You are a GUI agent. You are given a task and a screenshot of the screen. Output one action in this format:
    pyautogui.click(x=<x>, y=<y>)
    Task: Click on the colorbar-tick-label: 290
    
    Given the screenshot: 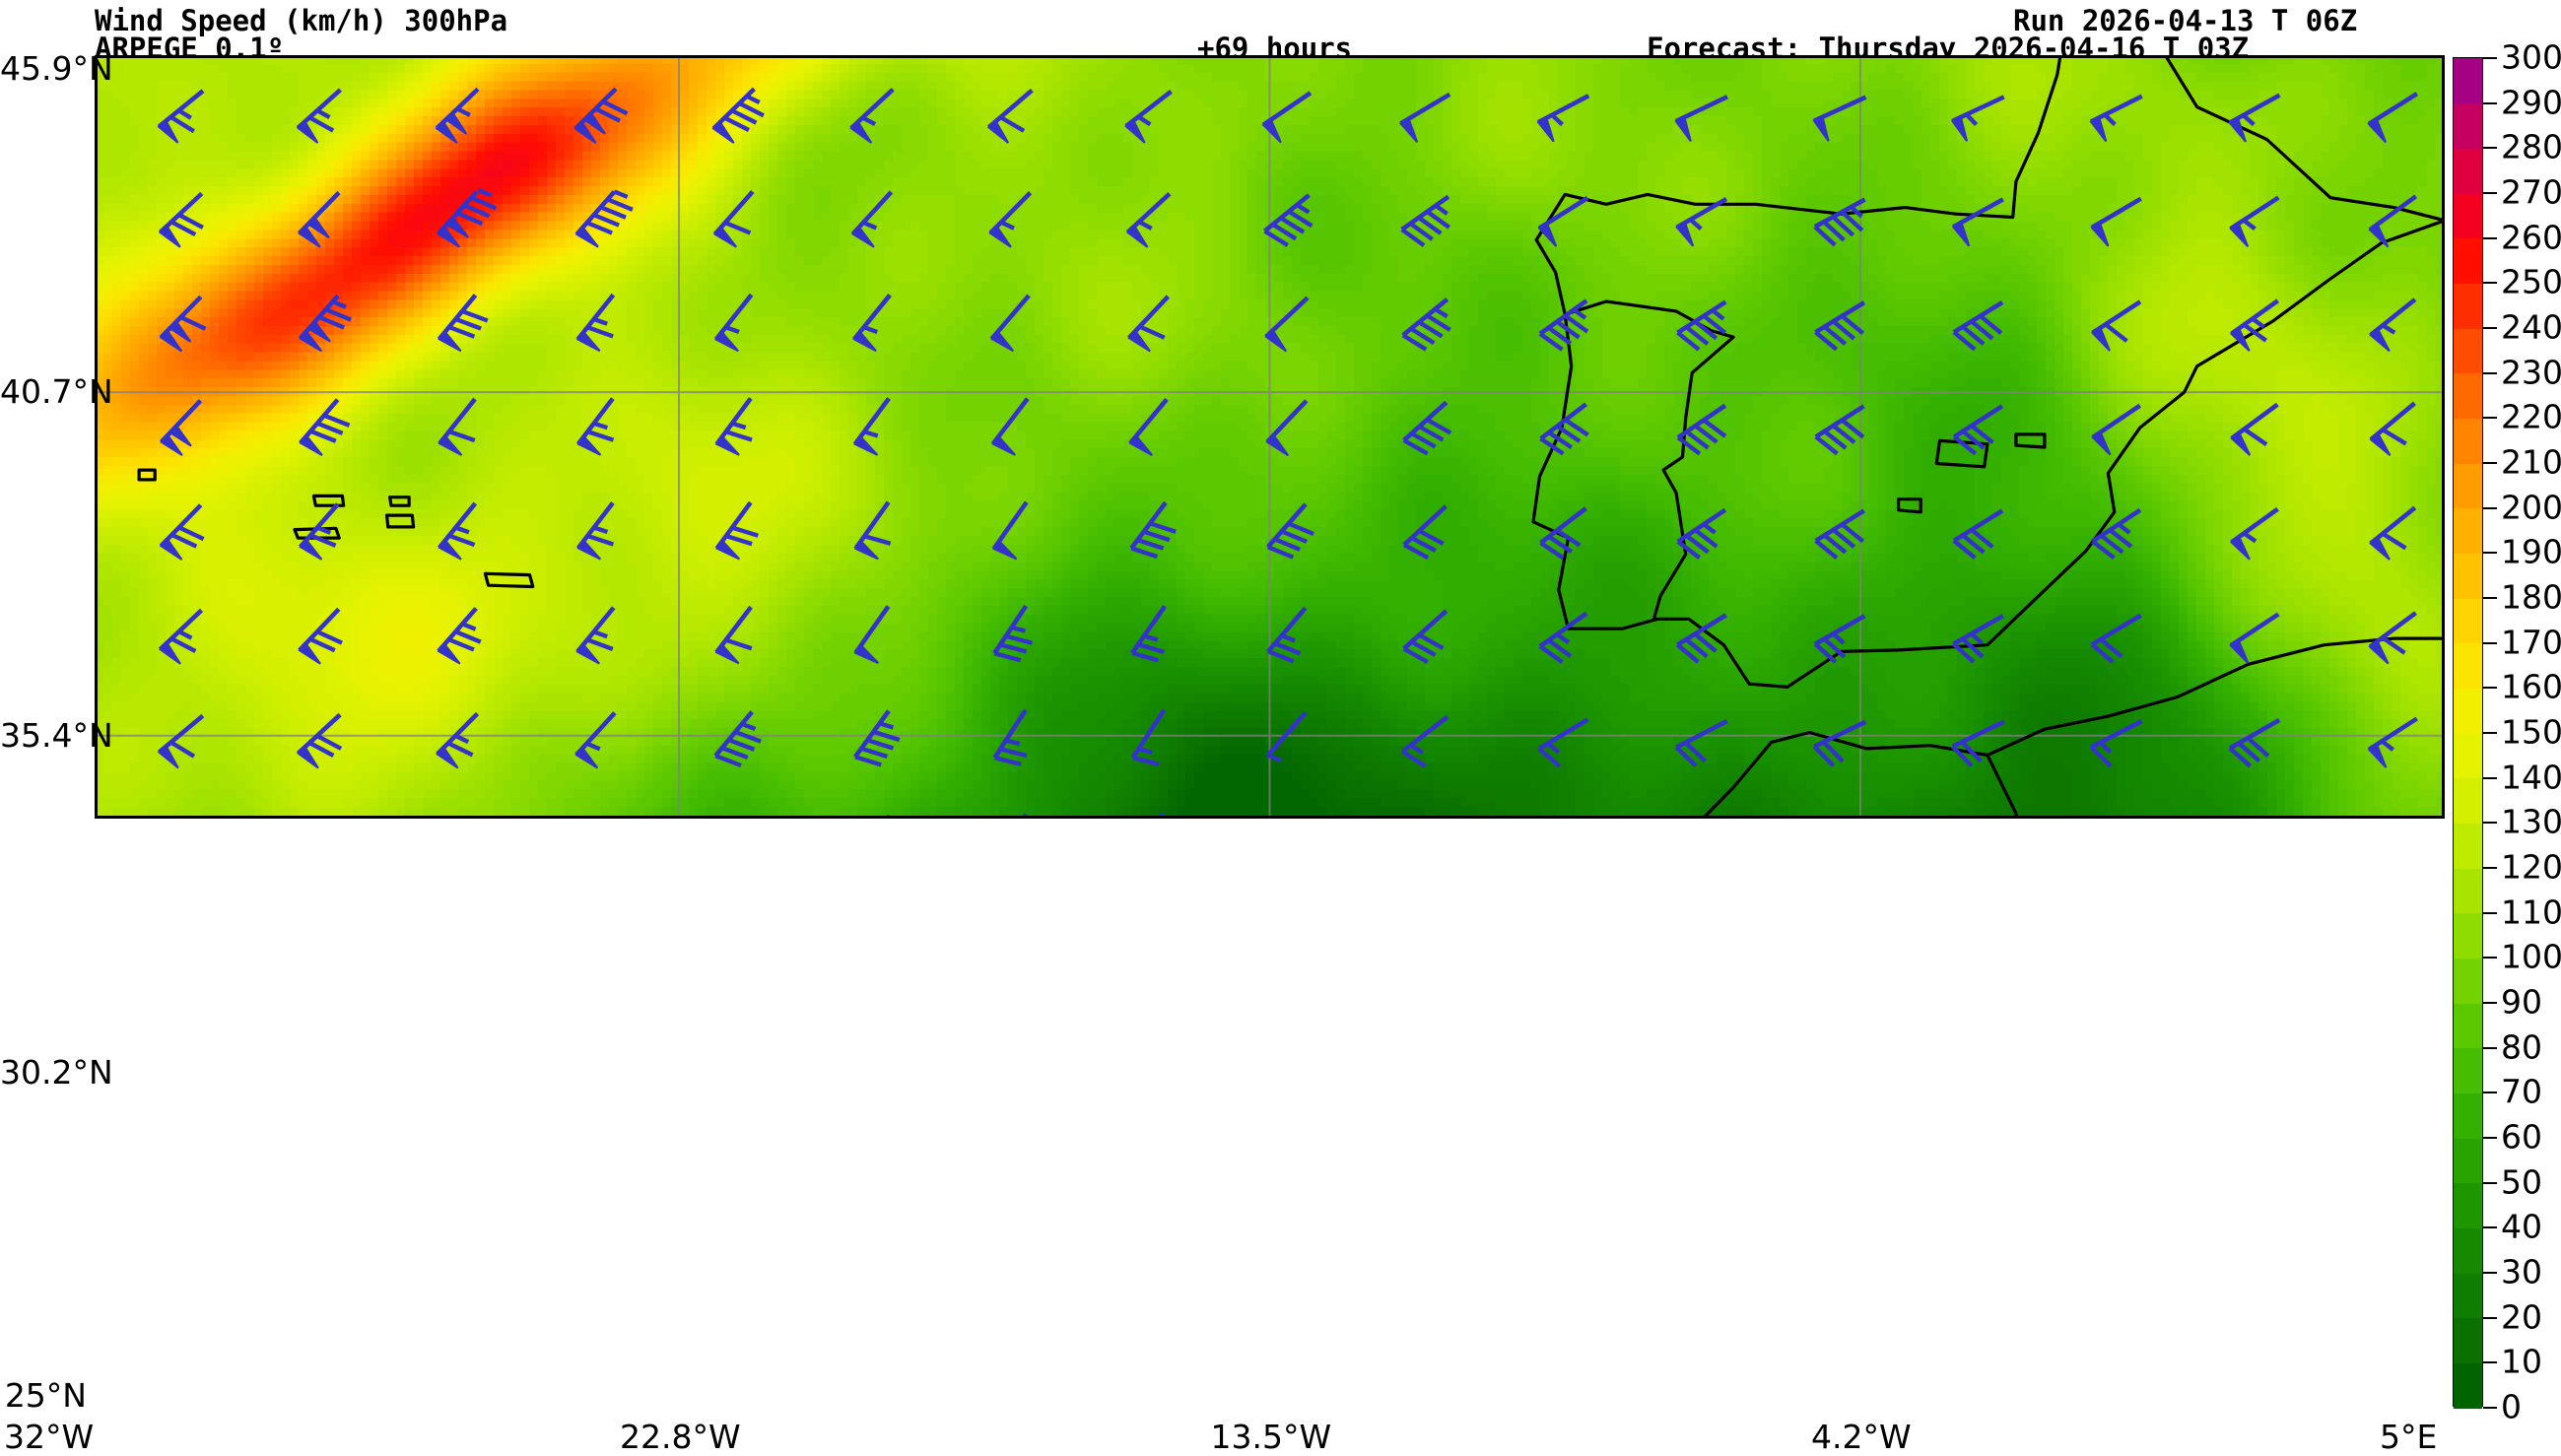 What is the action you would take?
    pyautogui.click(x=2531, y=102)
    